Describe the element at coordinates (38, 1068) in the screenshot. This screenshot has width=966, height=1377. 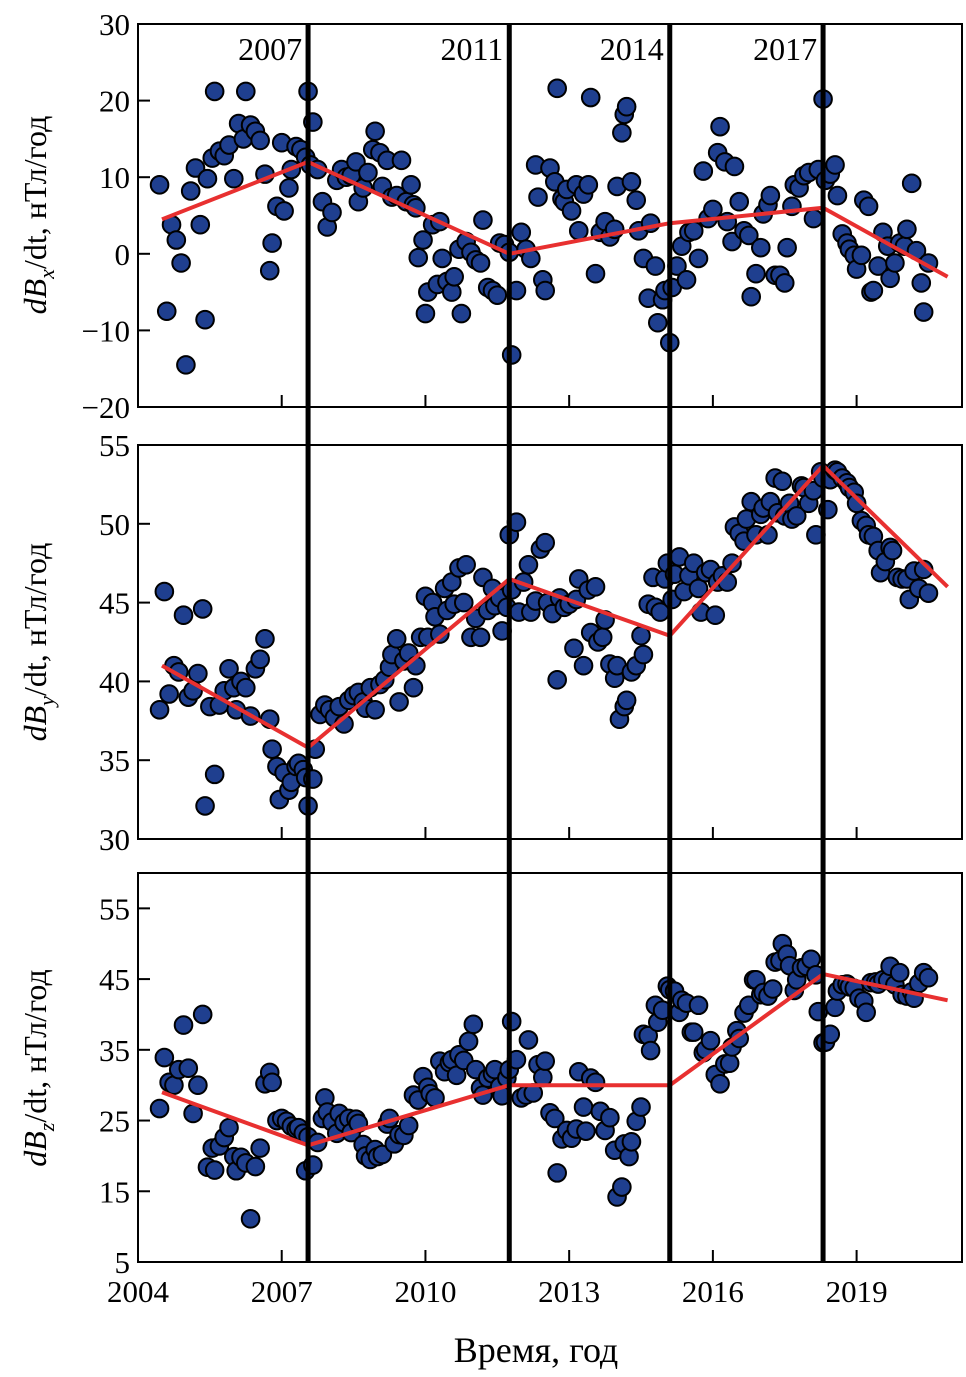
I see `y-axis-label: dBz/dt, нТл/год` at that location.